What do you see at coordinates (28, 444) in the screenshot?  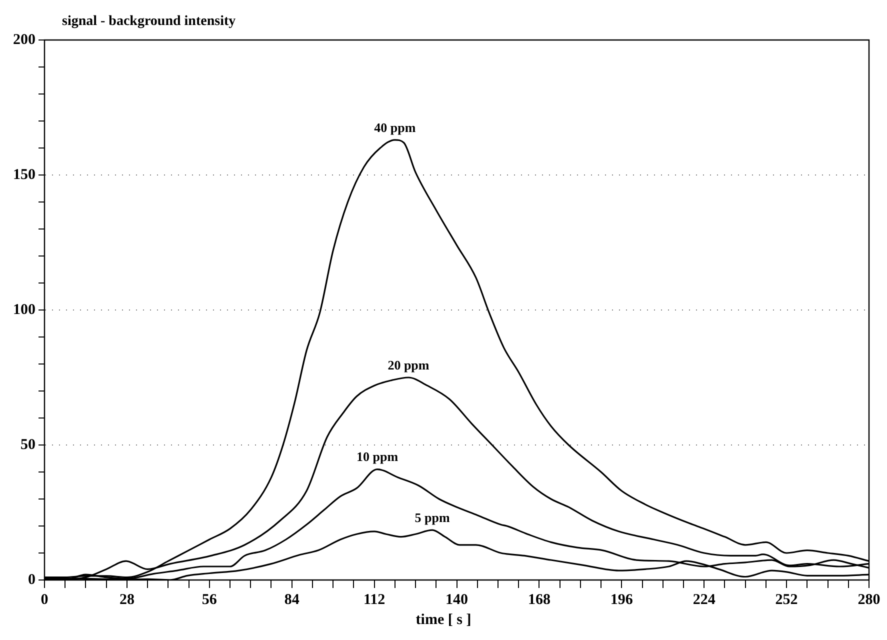 I see `y-tick-label: 50` at bounding box center [28, 444].